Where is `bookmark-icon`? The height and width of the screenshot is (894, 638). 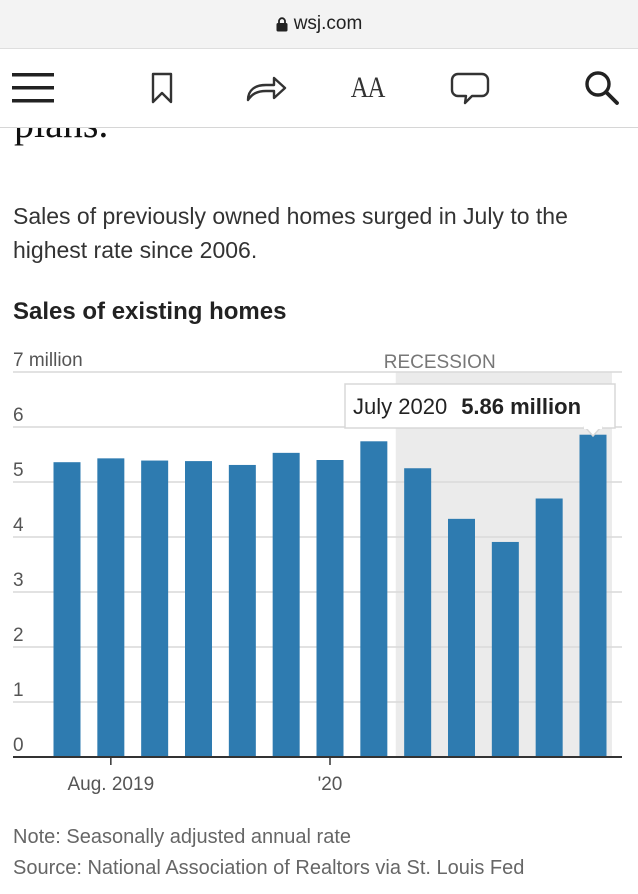
bookmark-icon is located at coordinates (162, 88).